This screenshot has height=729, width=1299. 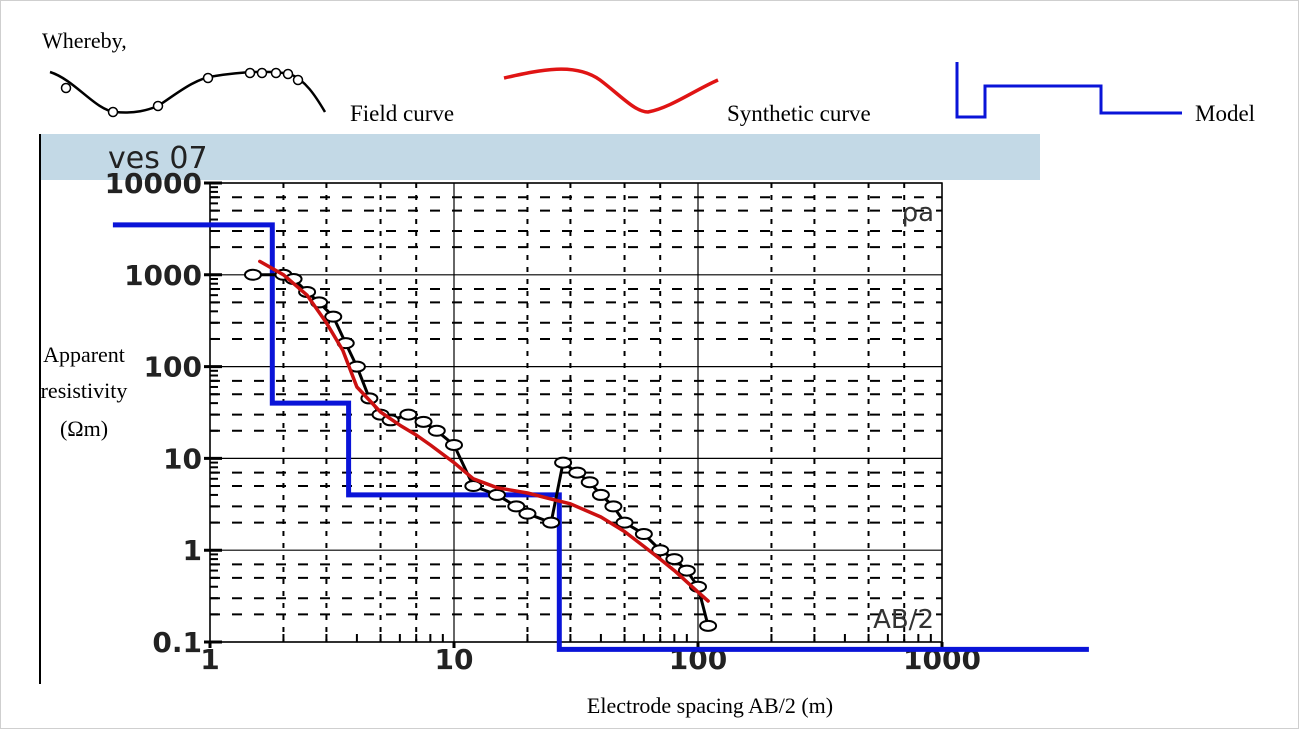 What do you see at coordinates (192, 550) in the screenshot?
I see `y-tick-label: 1` at bounding box center [192, 550].